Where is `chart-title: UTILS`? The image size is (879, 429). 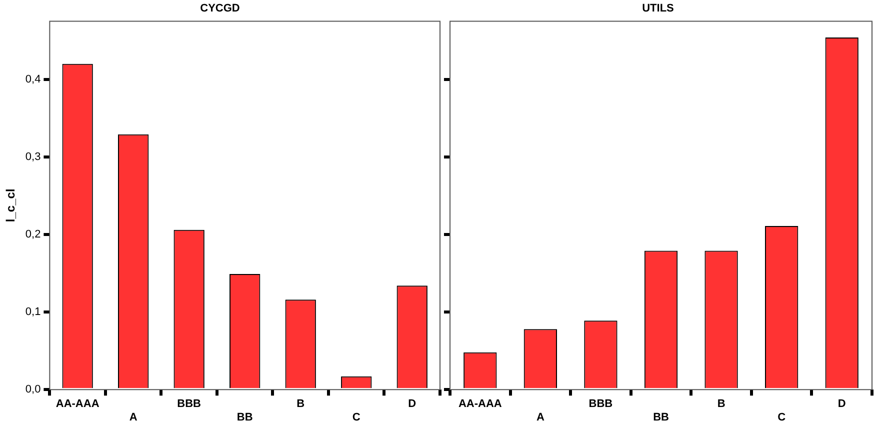 chart-title: UTILS is located at coordinates (658, 8).